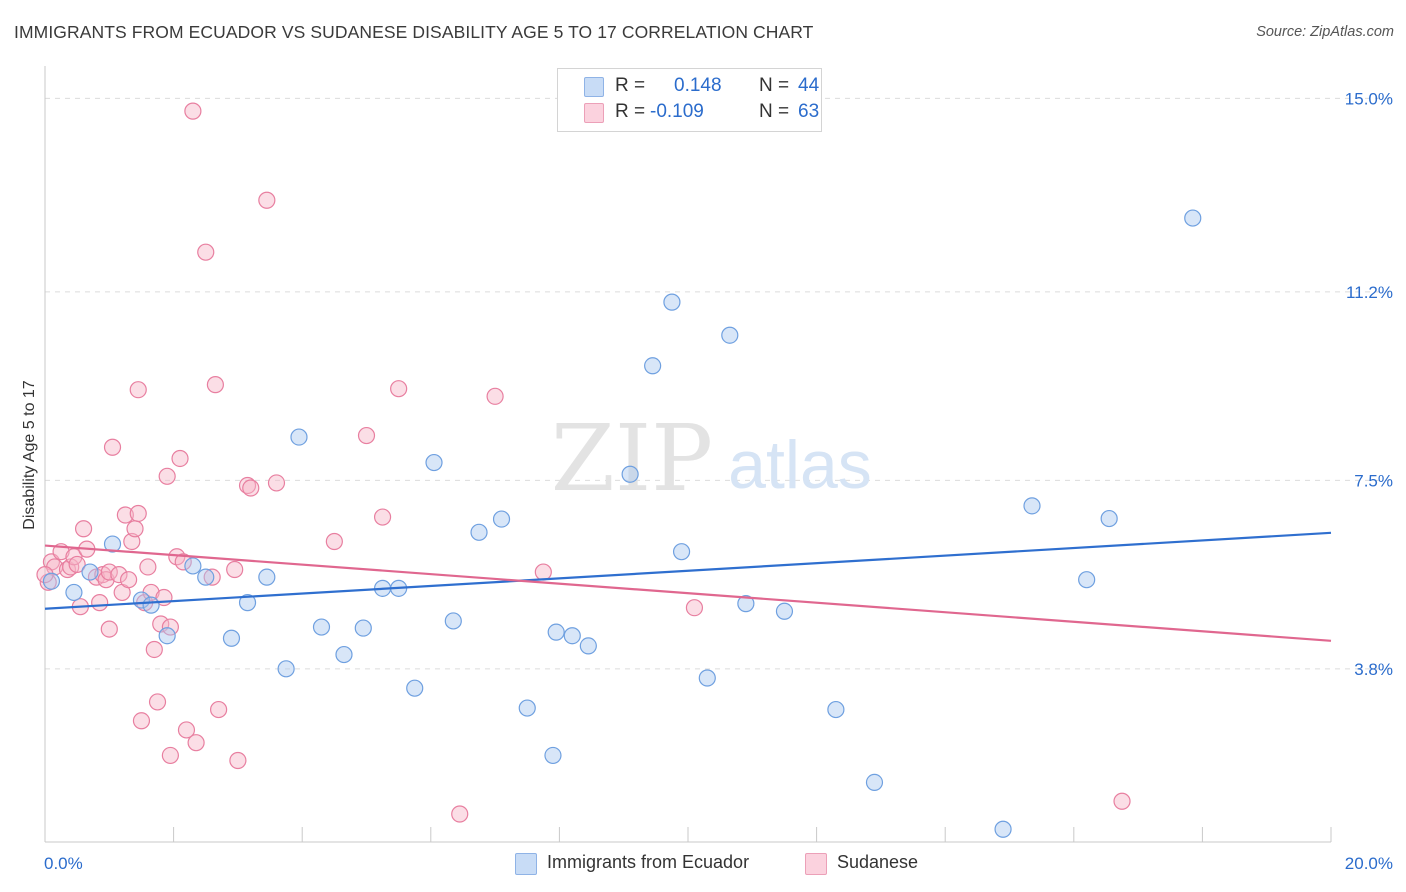 The height and width of the screenshot is (892, 1406). Describe the element at coordinates (698, 85) in the screenshot. I see `legend-r-value: 0.148` at that location.